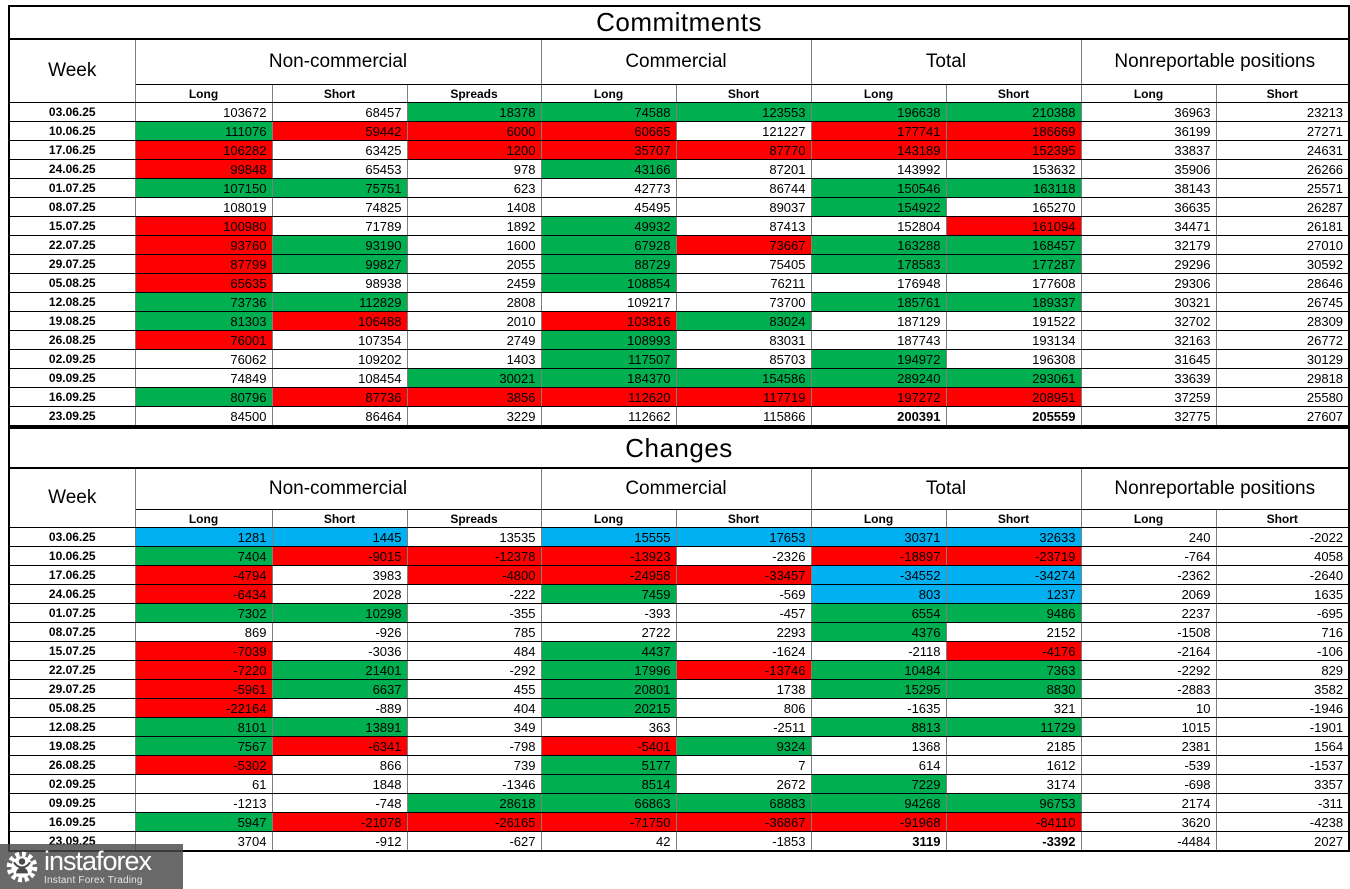 The image size is (1350, 889). Describe the element at coordinates (72, 689) in the screenshot. I see `week-cell: 29.07.25` at that location.